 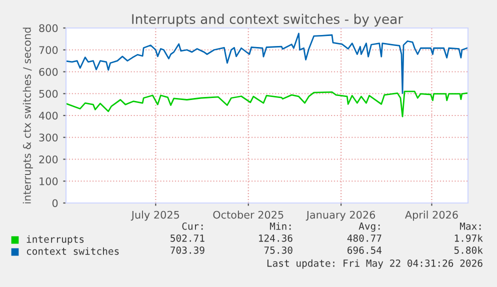 What do you see at coordinates (27, 116) in the screenshot?
I see `y-axis-title: interrupts & ctx switches / second` at bounding box center [27, 116].